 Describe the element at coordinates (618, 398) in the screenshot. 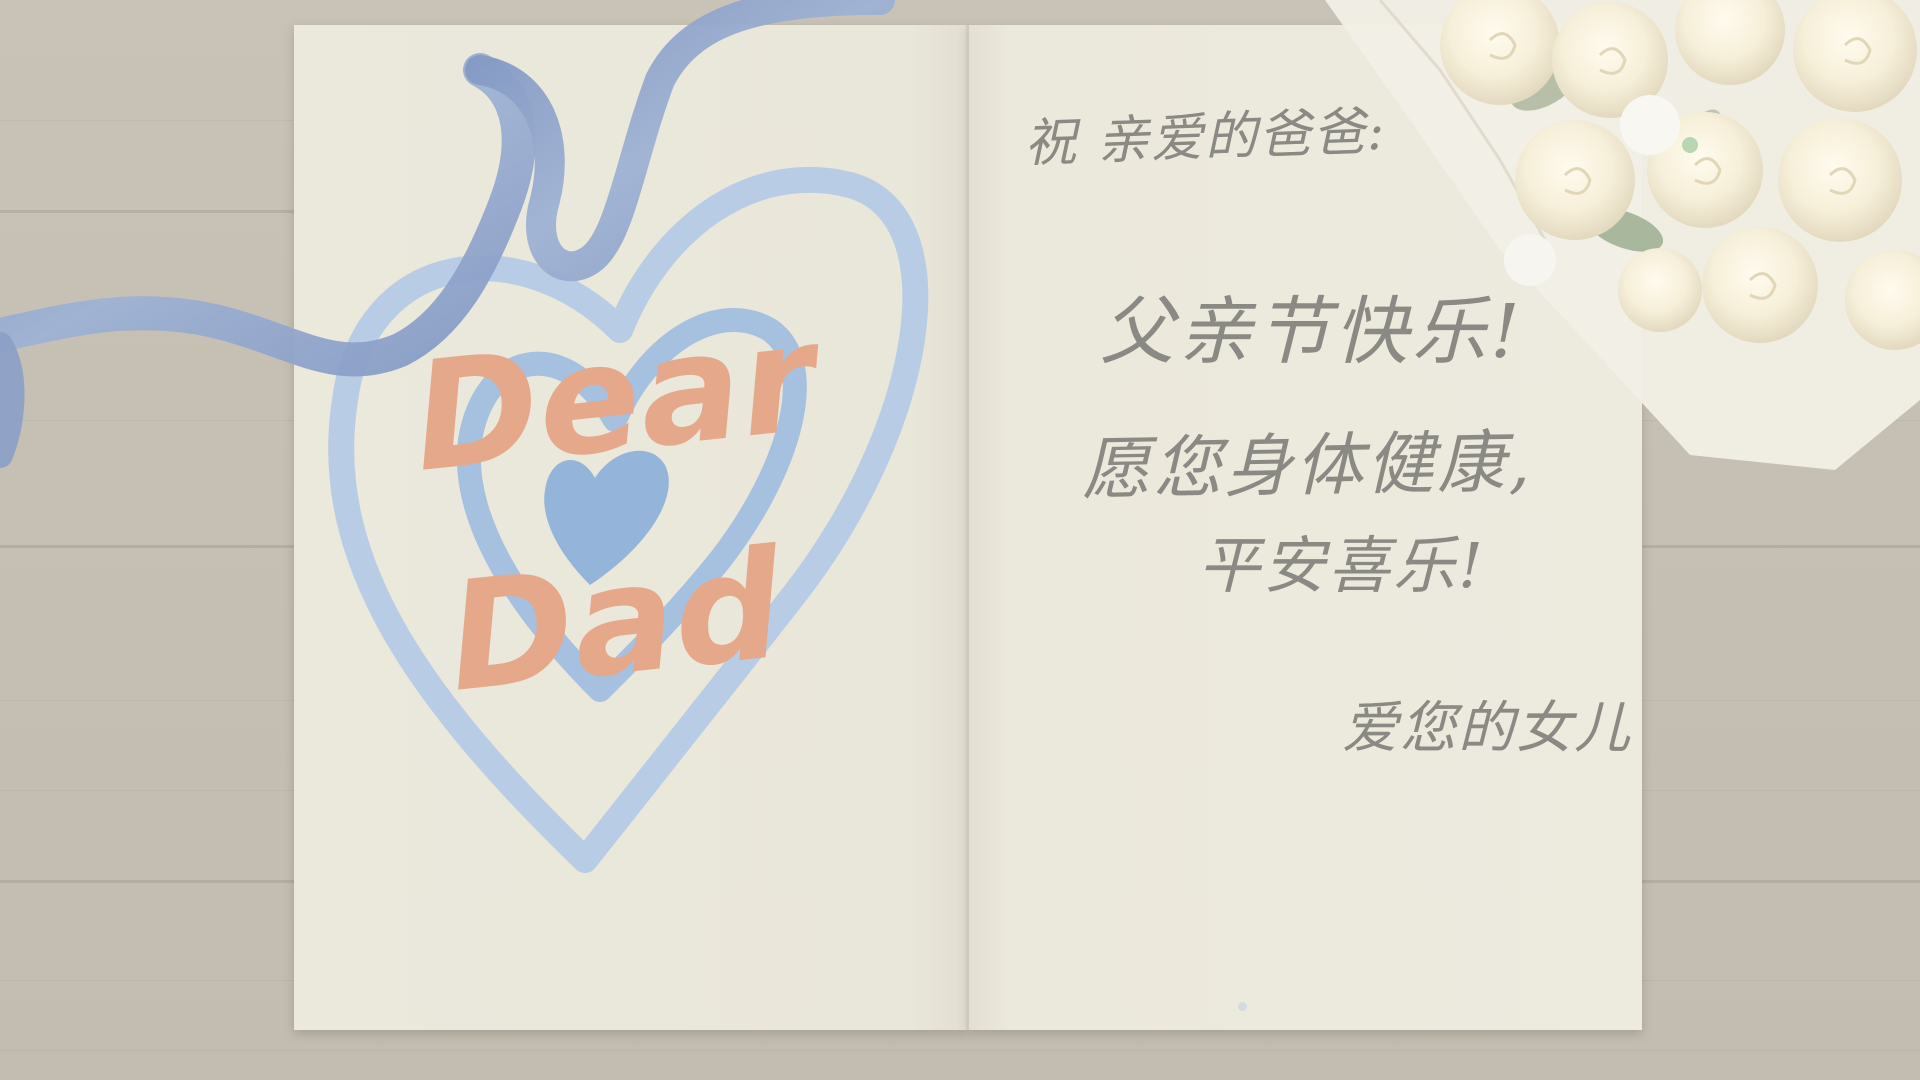

I see `card-title-dear: Dear` at that location.